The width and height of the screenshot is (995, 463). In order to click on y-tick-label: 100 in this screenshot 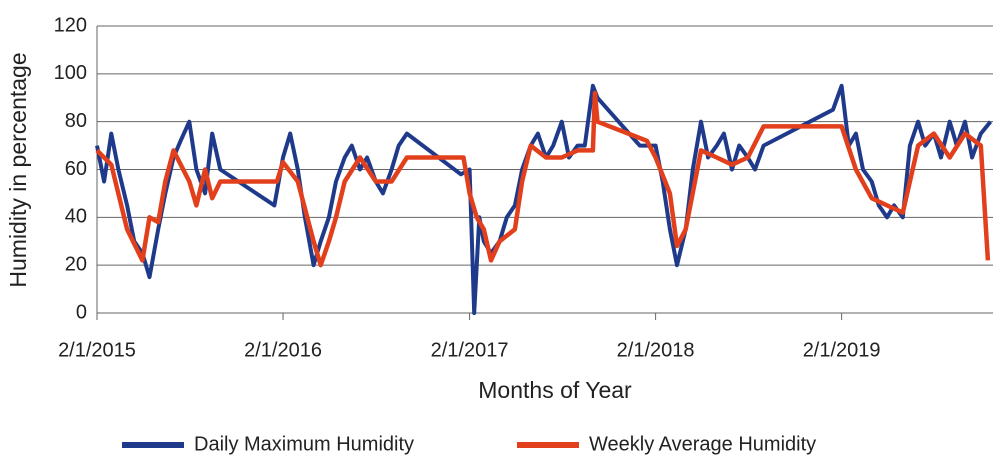, I will do `click(70, 73)`.